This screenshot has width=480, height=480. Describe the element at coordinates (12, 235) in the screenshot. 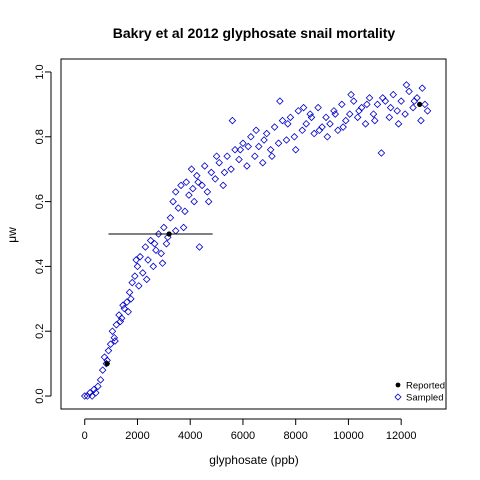

I see `y-axis-label: μw` at that location.